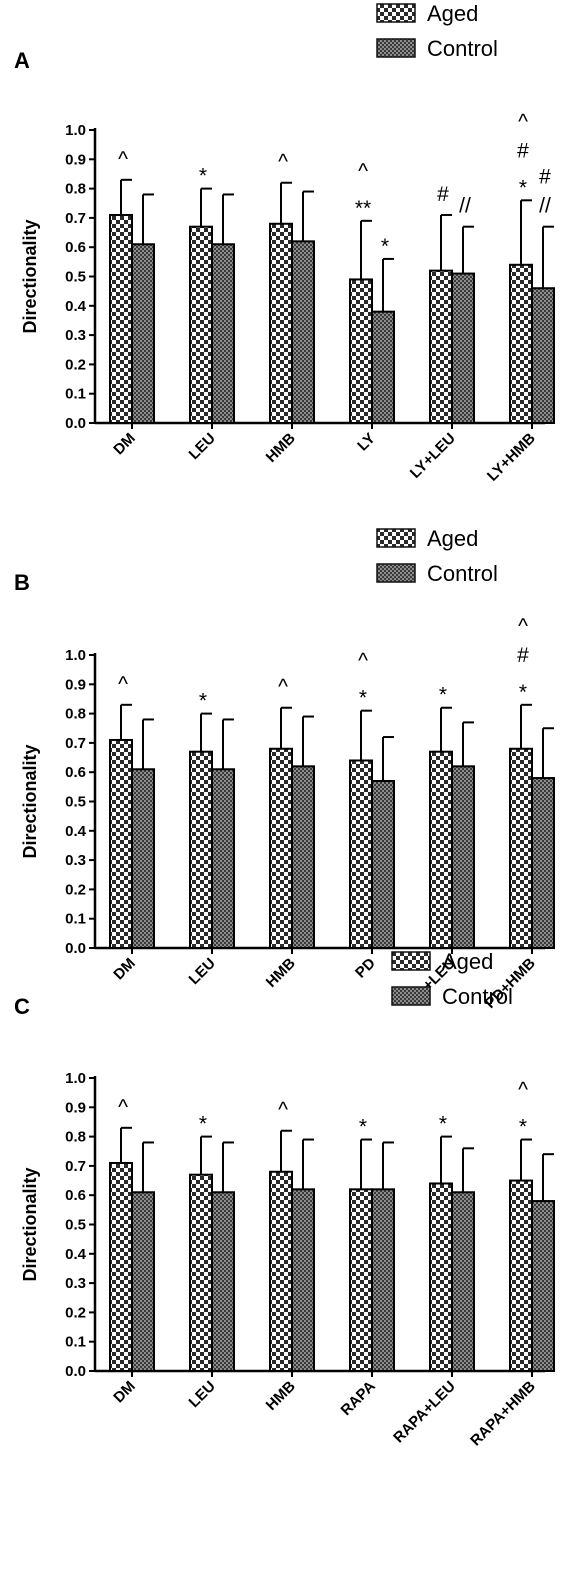  Describe the element at coordinates (366, 442) in the screenshot. I see `x-tick-label: LY` at that location.